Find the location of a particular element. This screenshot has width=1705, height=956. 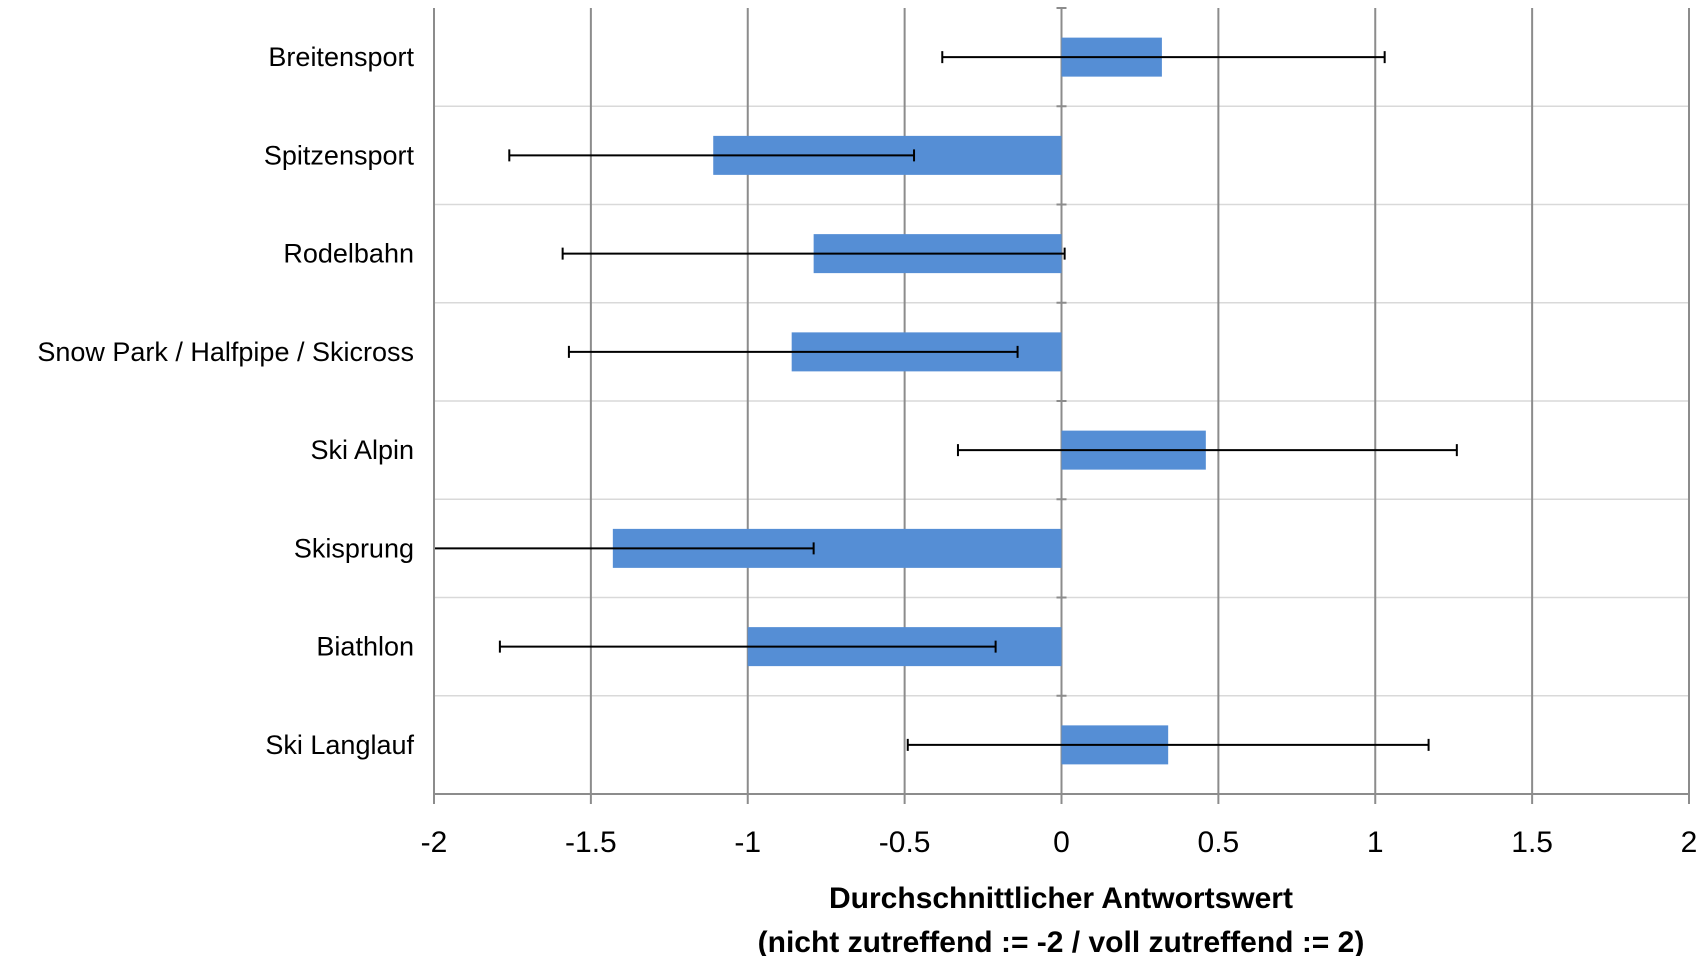

x-tick-label: 0 is located at coordinates (1061, 842).